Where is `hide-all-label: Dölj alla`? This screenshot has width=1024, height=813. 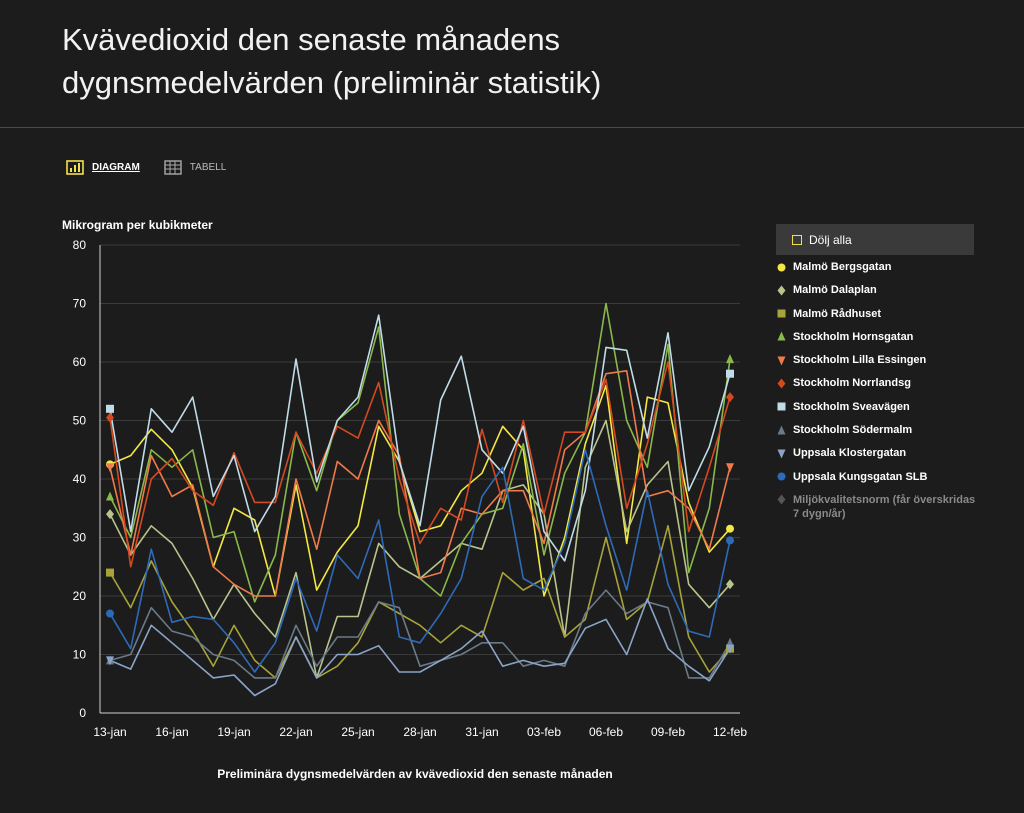
hide-all-label: Dölj alla is located at coordinates (830, 239).